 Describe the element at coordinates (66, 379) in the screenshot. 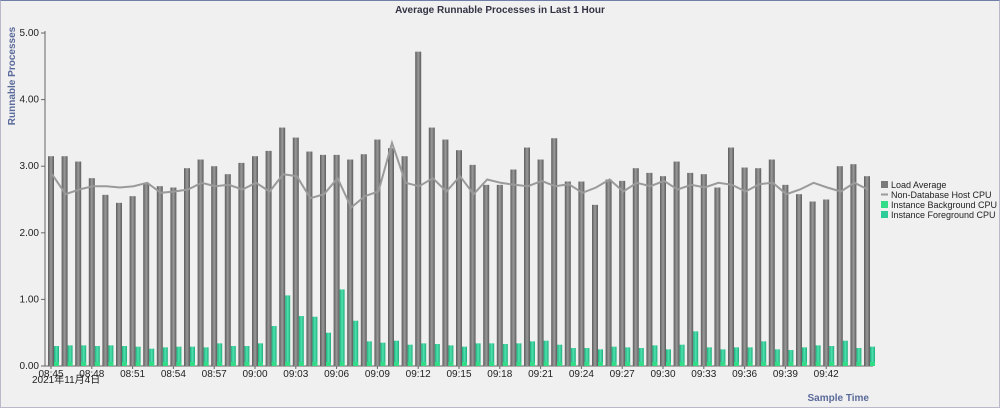

I see `x-axis-date-label: 2021年11月4日` at that location.